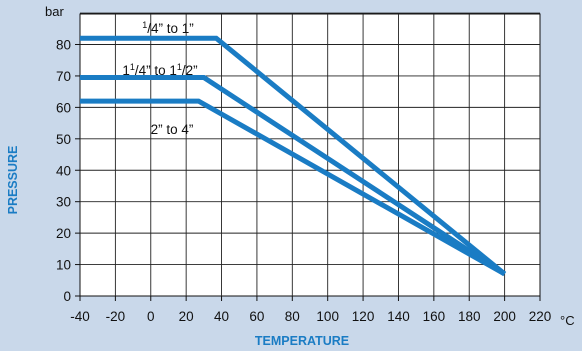 The height and width of the screenshot is (351, 582). Describe the element at coordinates (398, 316) in the screenshot. I see `x-tick-label: 140` at that location.